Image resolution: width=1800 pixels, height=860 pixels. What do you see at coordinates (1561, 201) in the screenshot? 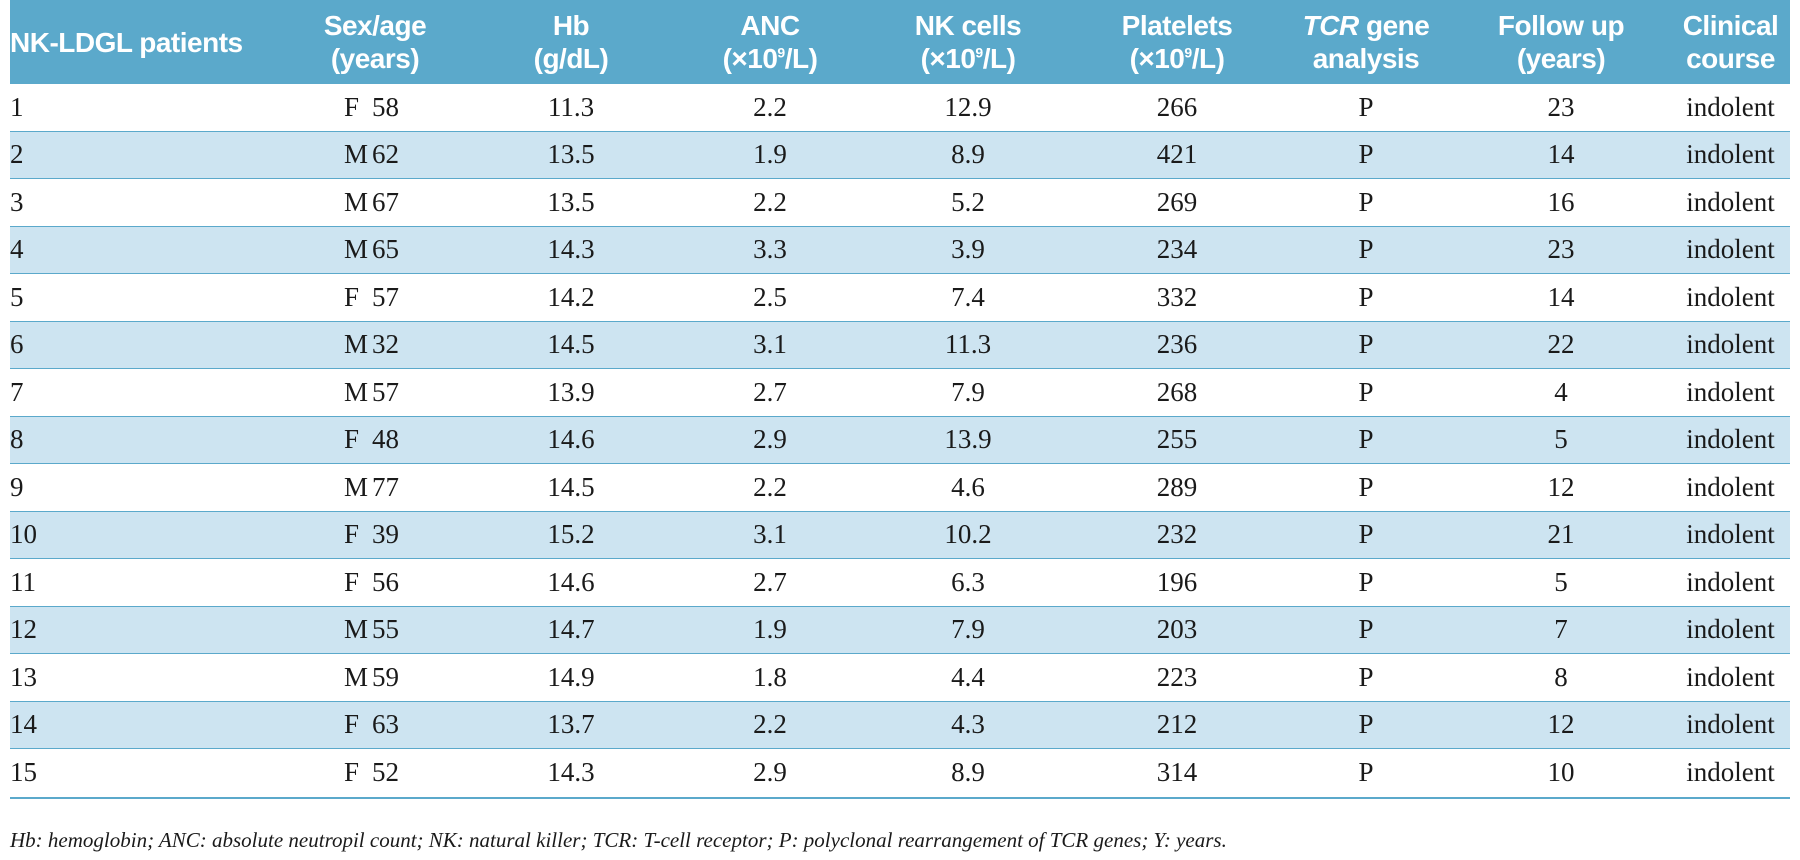
I see `cell-follow-up: 16` at bounding box center [1561, 201].